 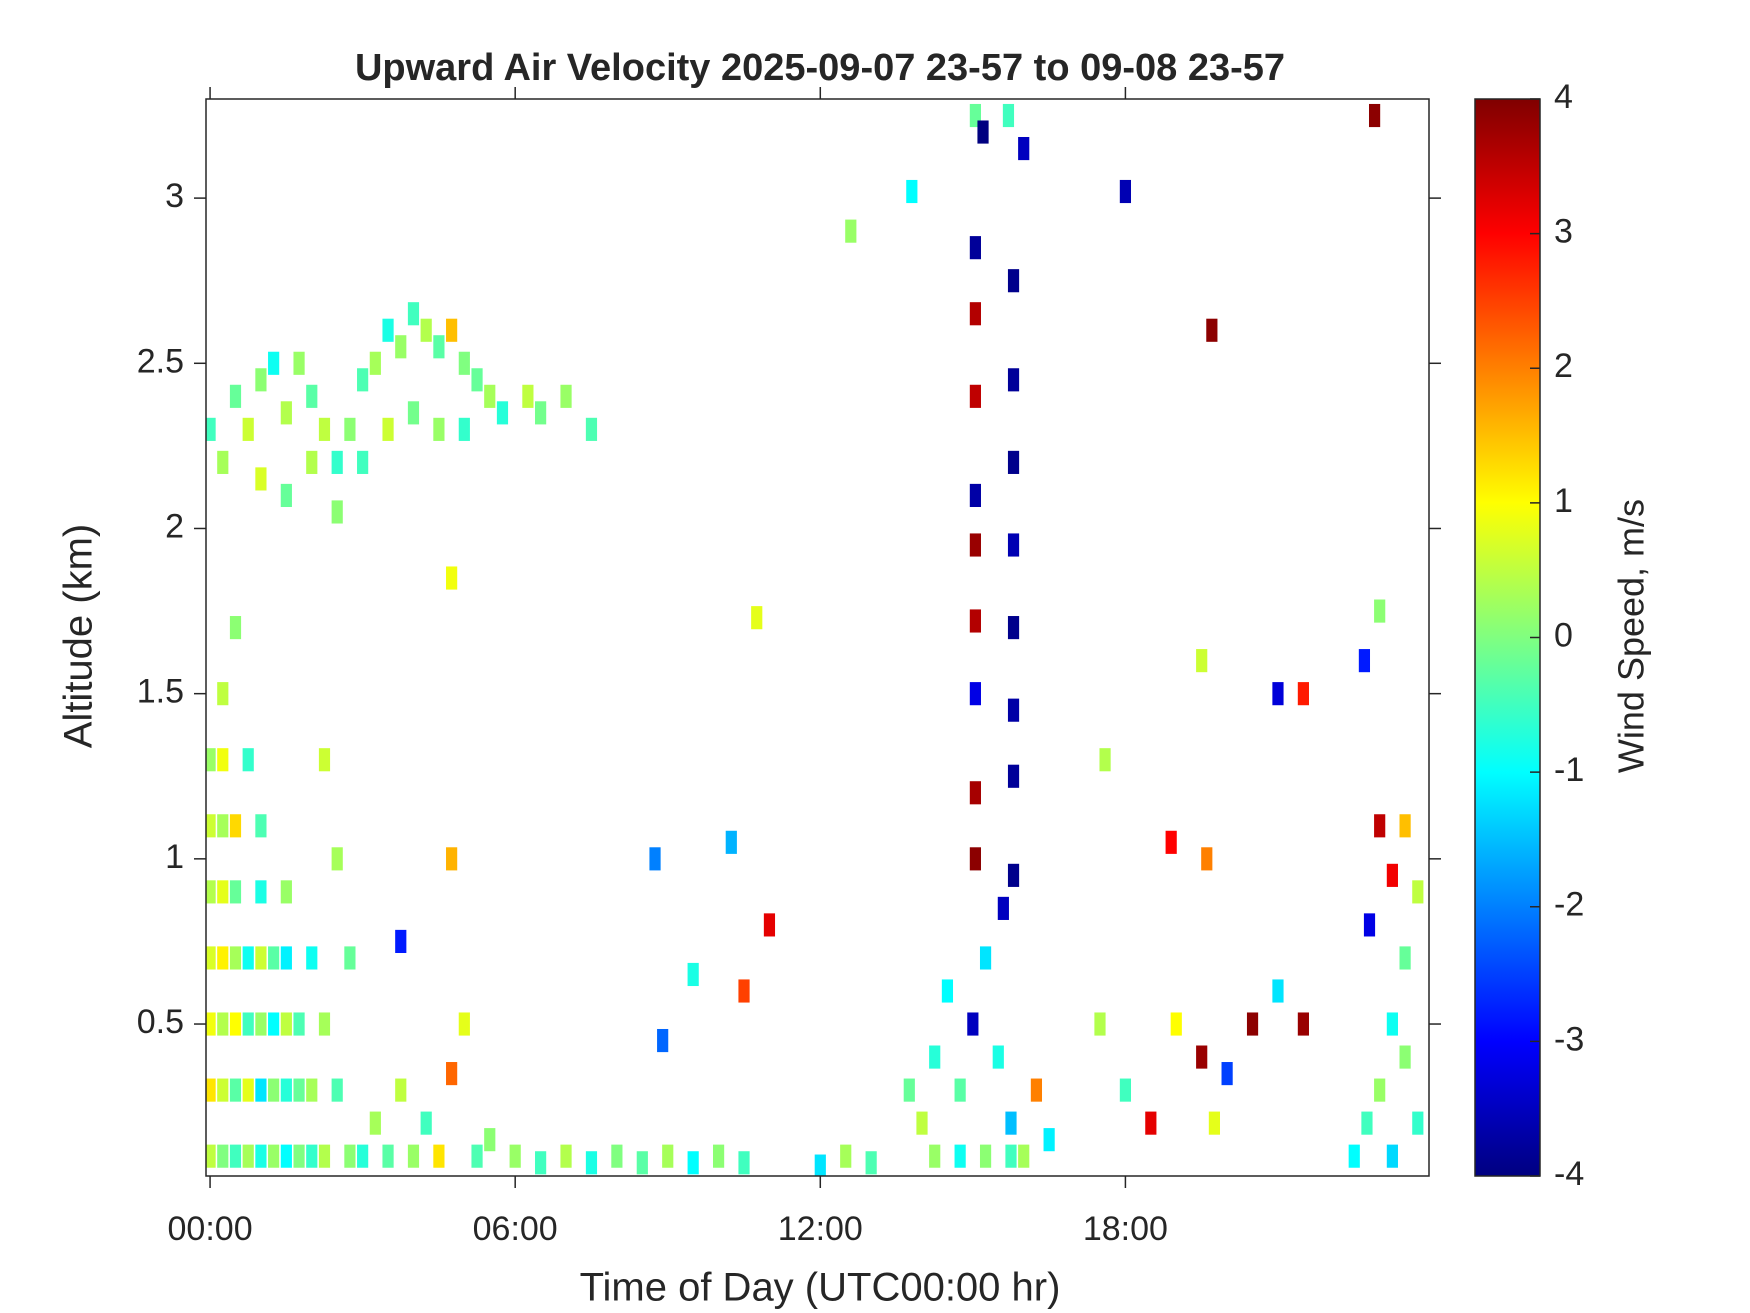 I want to click on colorbar-tick-label: 2, so click(x=1563, y=366).